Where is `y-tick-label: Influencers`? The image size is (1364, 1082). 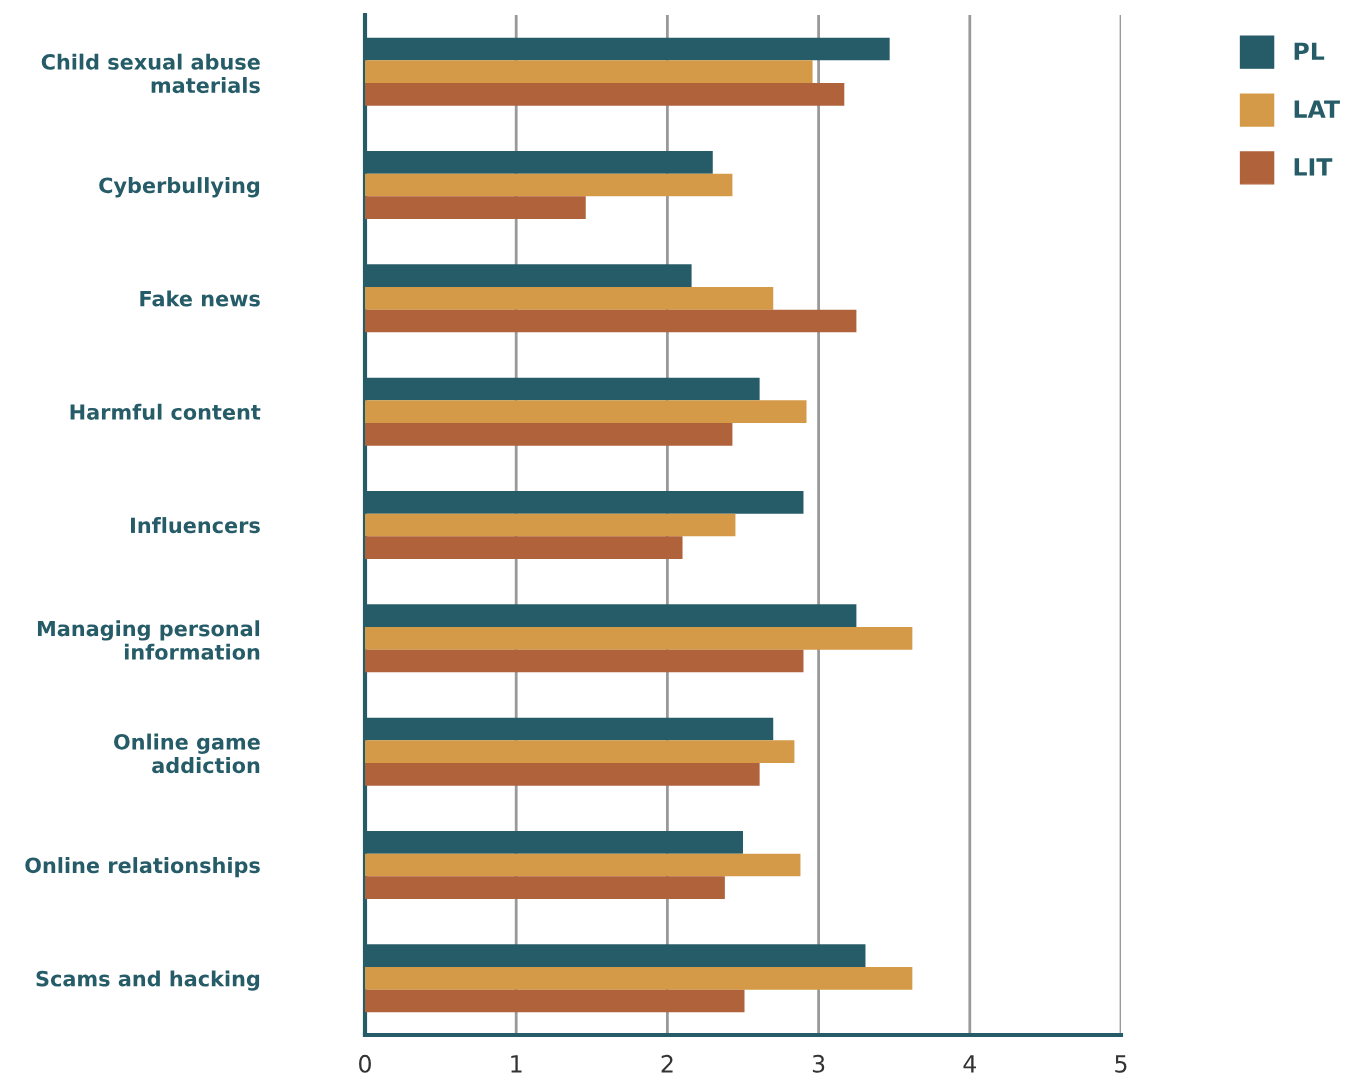
y-tick-label: Influencers is located at coordinates (195, 525).